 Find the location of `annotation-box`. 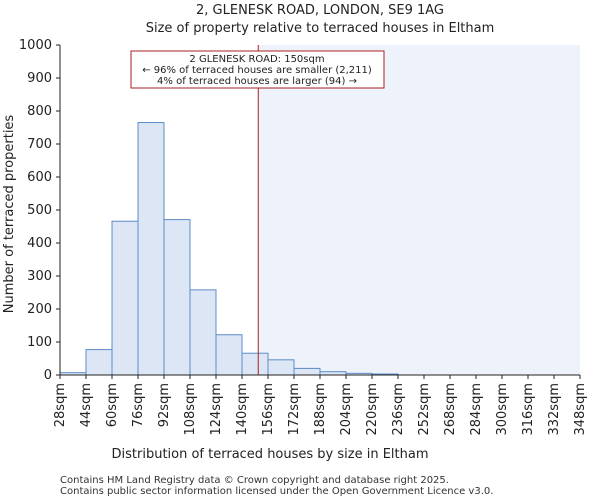

annotation-box is located at coordinates (257, 69).